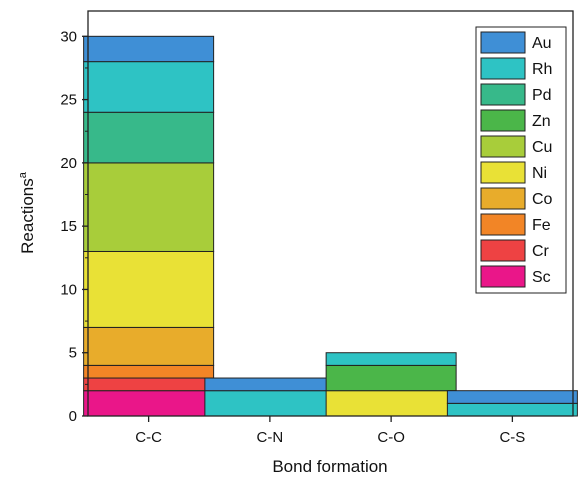  I want to click on legend-label-co: Co, so click(542, 199).